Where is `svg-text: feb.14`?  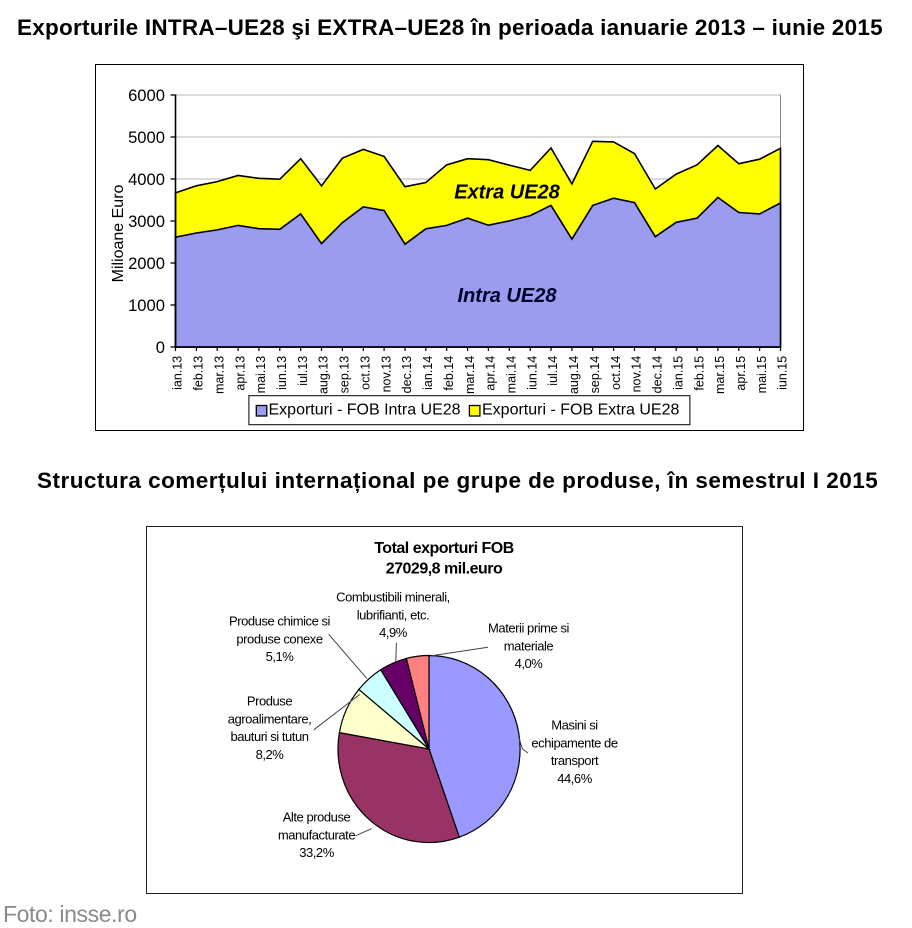 svg-text: feb.14 is located at coordinates (449, 373).